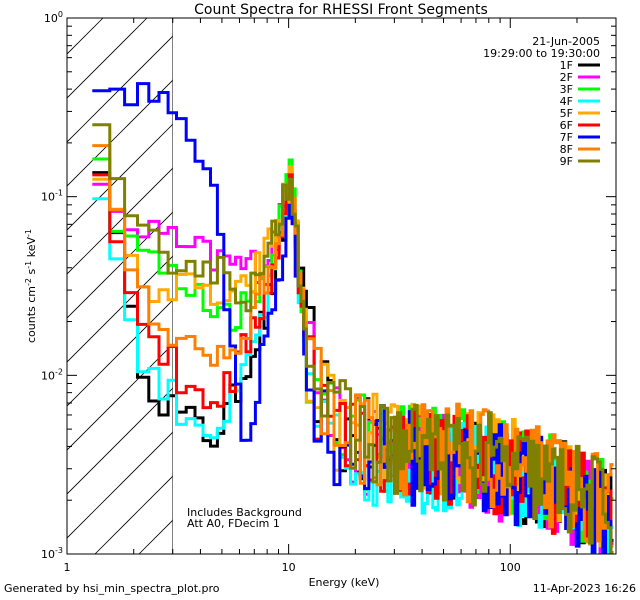 This screenshot has height=600, width=640. Describe the element at coordinates (541, 53) in the screenshot. I see `time-range-annotation: 19:29:00 to 19:30:00` at that location.